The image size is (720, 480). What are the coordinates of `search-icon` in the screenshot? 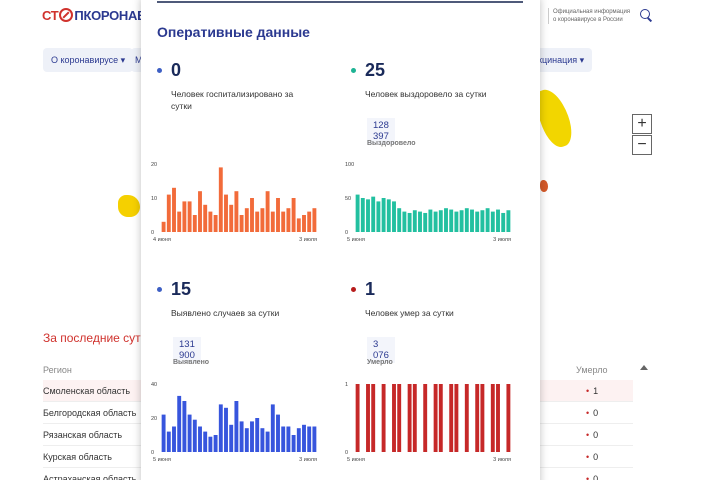 It's located at (646, 15).